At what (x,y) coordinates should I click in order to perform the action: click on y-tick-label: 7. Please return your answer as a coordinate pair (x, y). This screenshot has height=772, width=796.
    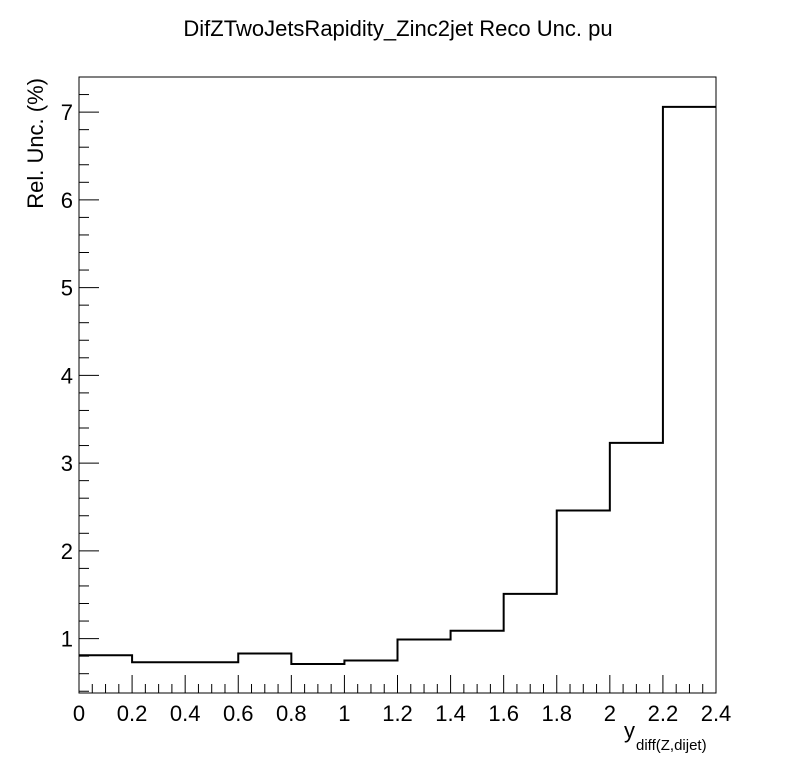
    Looking at the image, I should click on (67, 112).